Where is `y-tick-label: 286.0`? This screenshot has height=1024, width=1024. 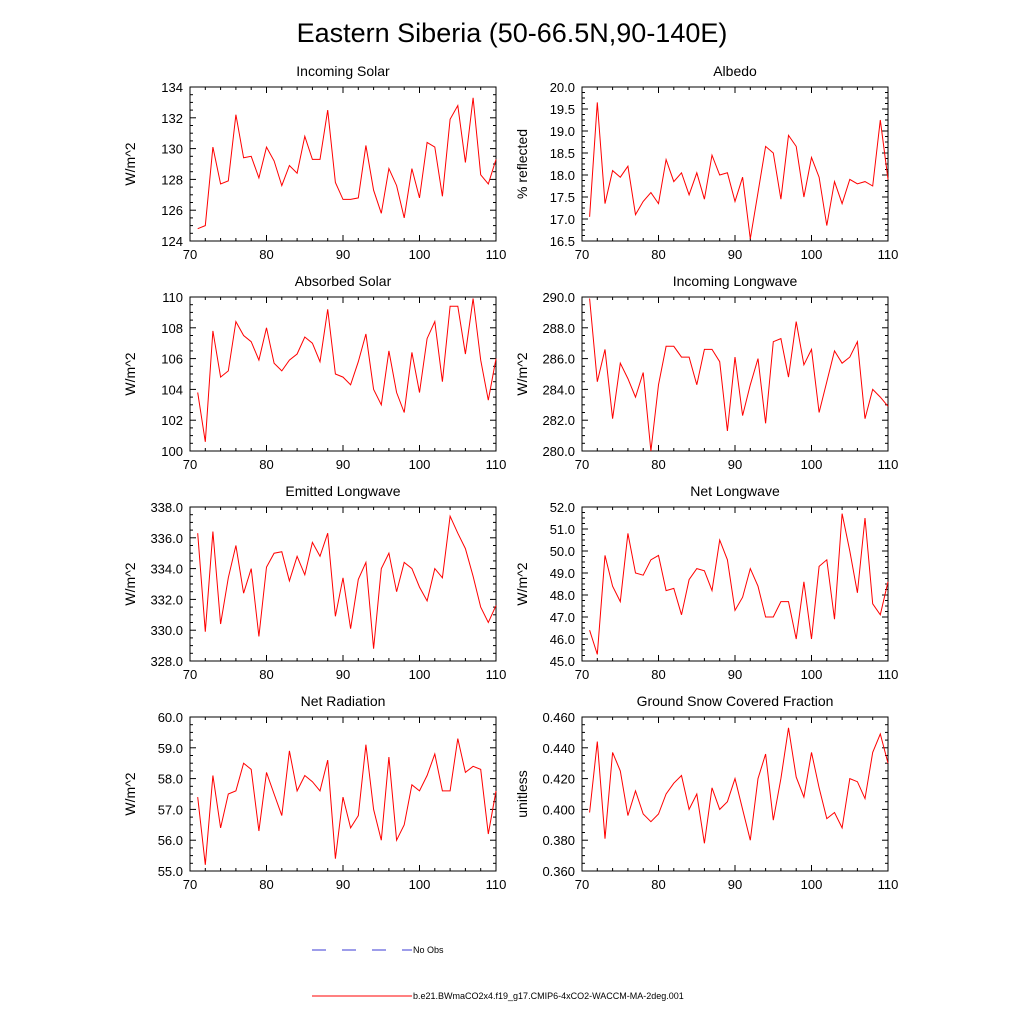
y-tick-label: 286.0 is located at coordinates (558, 359).